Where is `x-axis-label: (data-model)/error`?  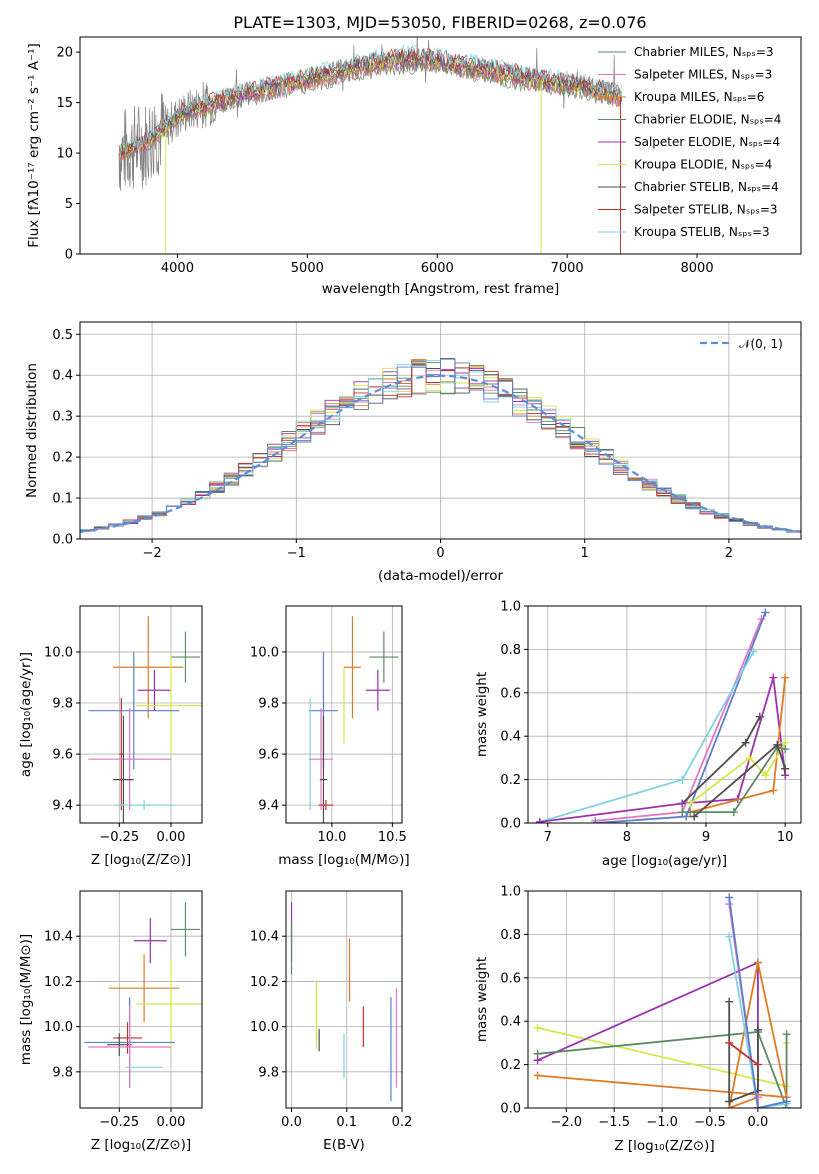 x-axis-label: (data-model)/error is located at coordinates (441, 576).